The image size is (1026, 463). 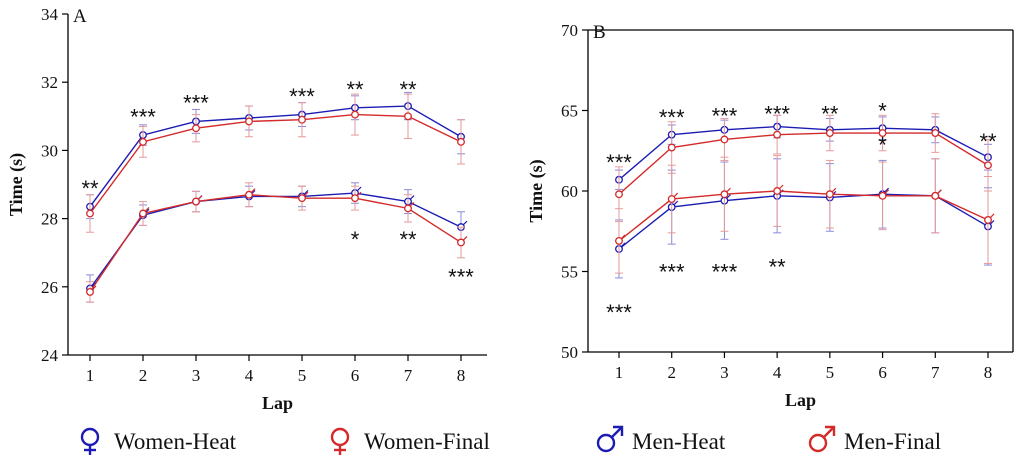 What do you see at coordinates (49, 150) in the screenshot?
I see `y-tick-label: 30` at bounding box center [49, 150].